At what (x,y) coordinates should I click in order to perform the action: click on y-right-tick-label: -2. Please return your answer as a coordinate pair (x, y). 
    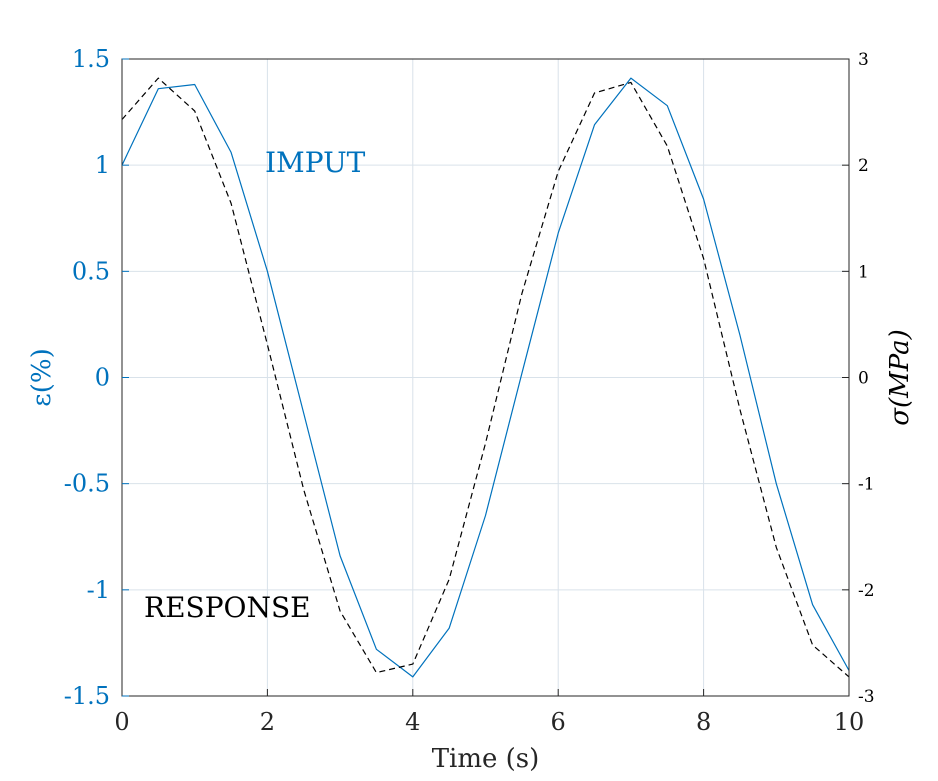
    Looking at the image, I should click on (866, 591).